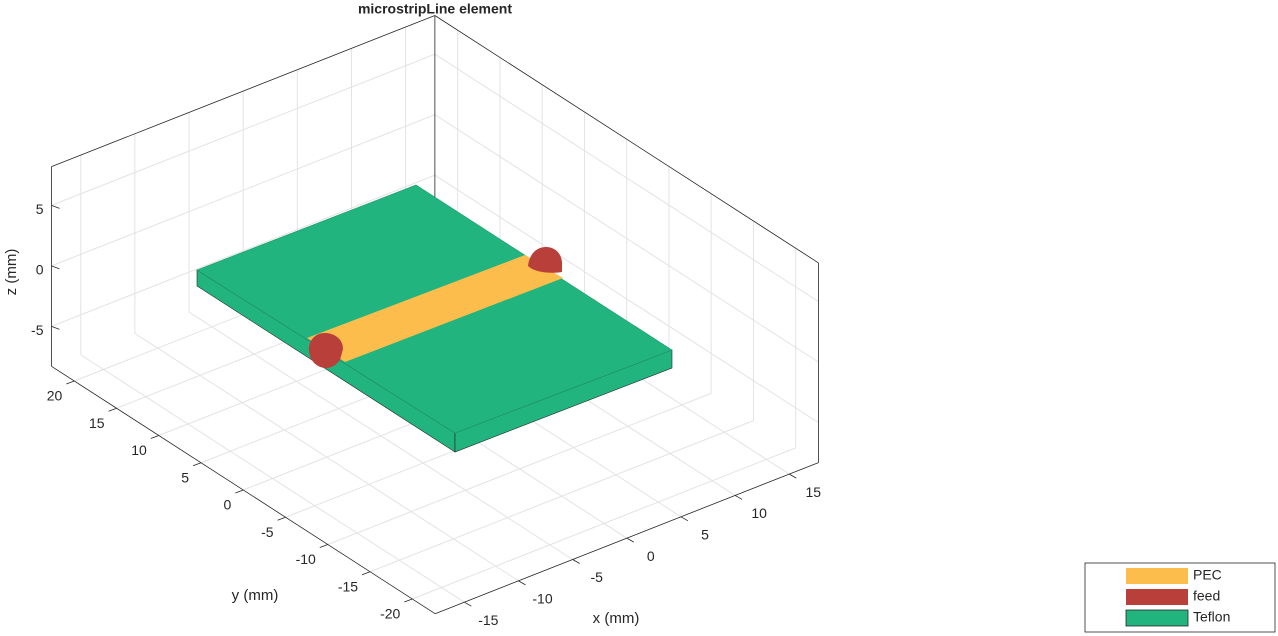 This screenshot has width=1278, height=636. Describe the element at coordinates (596, 577) in the screenshot. I see `x-tick-label: -5` at that location.